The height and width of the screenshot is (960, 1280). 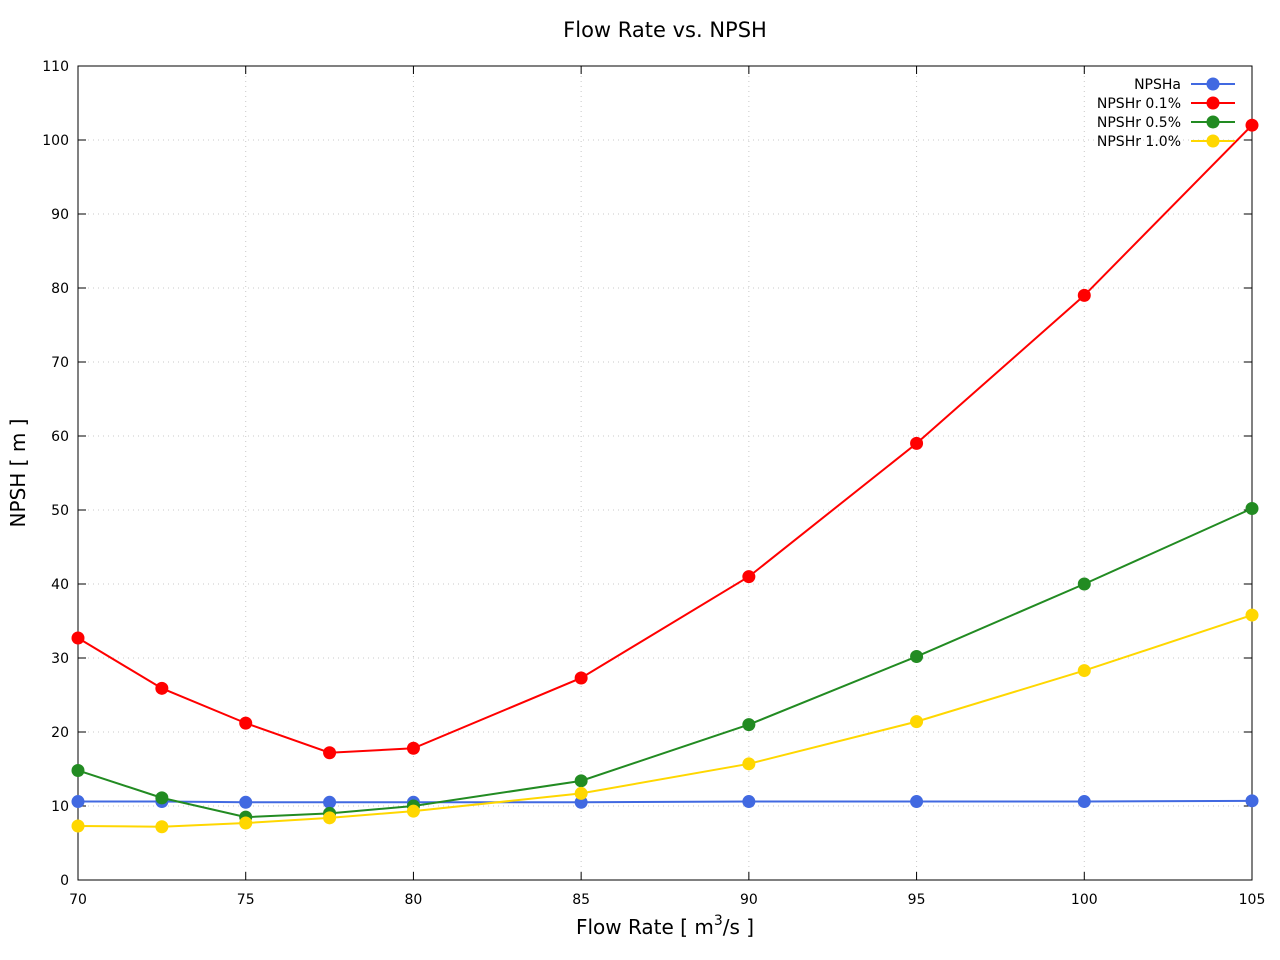 I want to click on x-tick-label: 75, so click(x=246, y=900).